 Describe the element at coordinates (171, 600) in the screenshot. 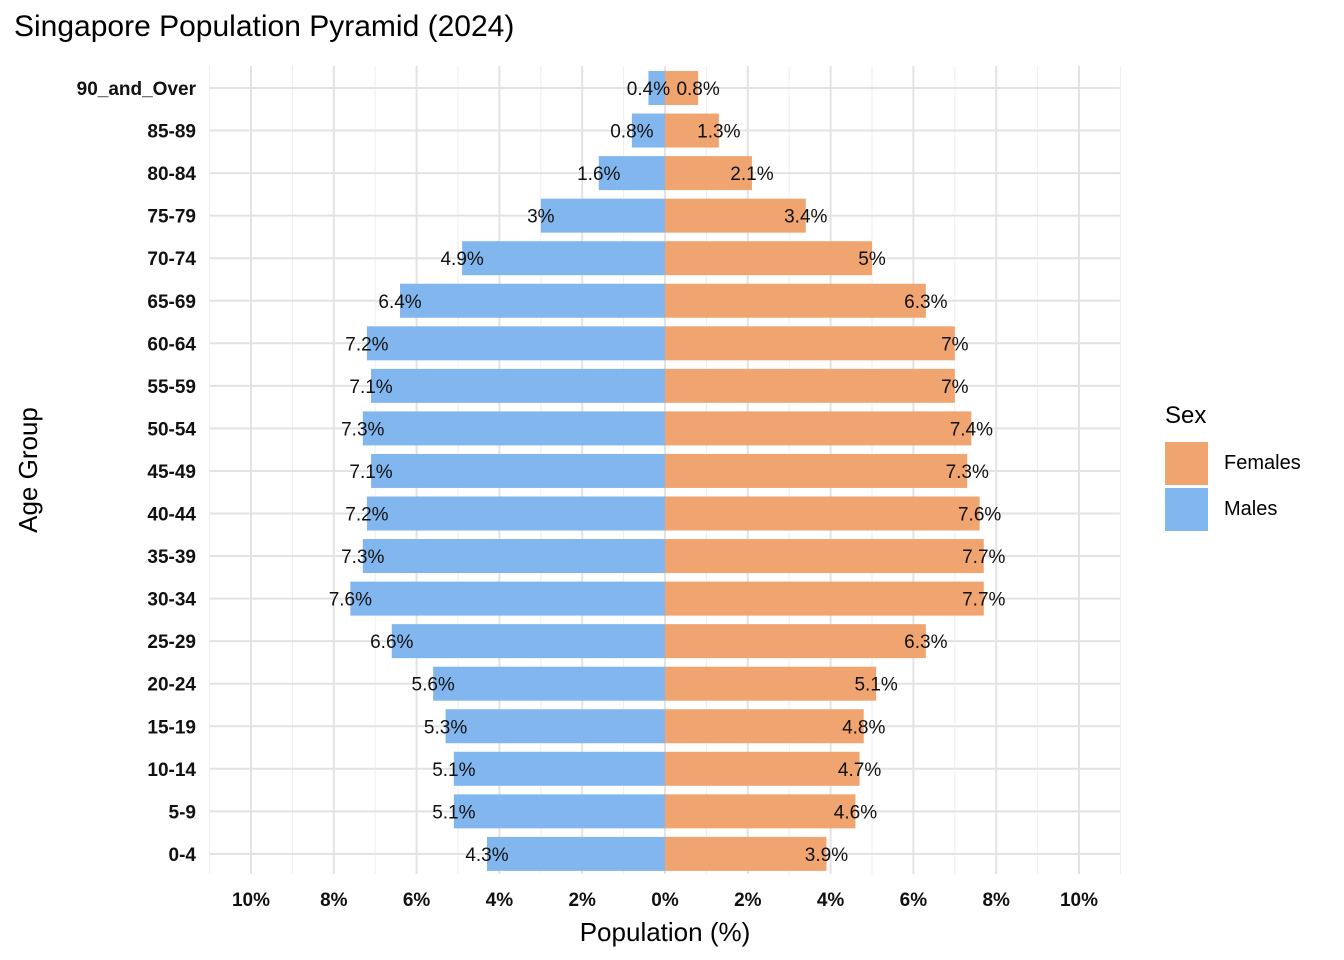

I see `y-tick-label: 30-34` at that location.